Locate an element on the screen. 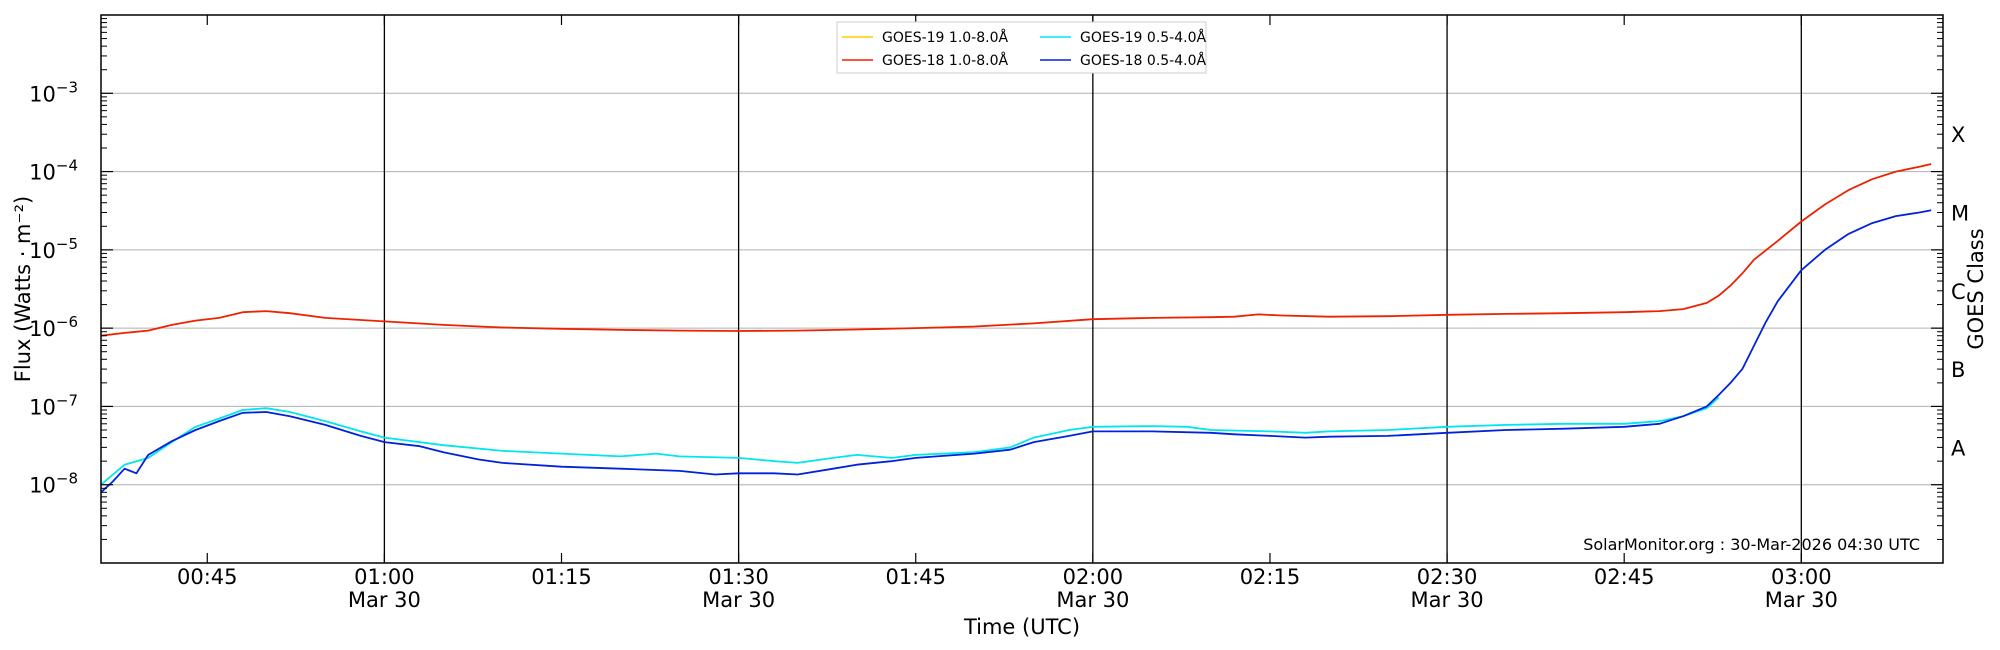 Image resolution: width=2000 pixels, height=650 pixels. legend-box is located at coordinates (1021, 47).